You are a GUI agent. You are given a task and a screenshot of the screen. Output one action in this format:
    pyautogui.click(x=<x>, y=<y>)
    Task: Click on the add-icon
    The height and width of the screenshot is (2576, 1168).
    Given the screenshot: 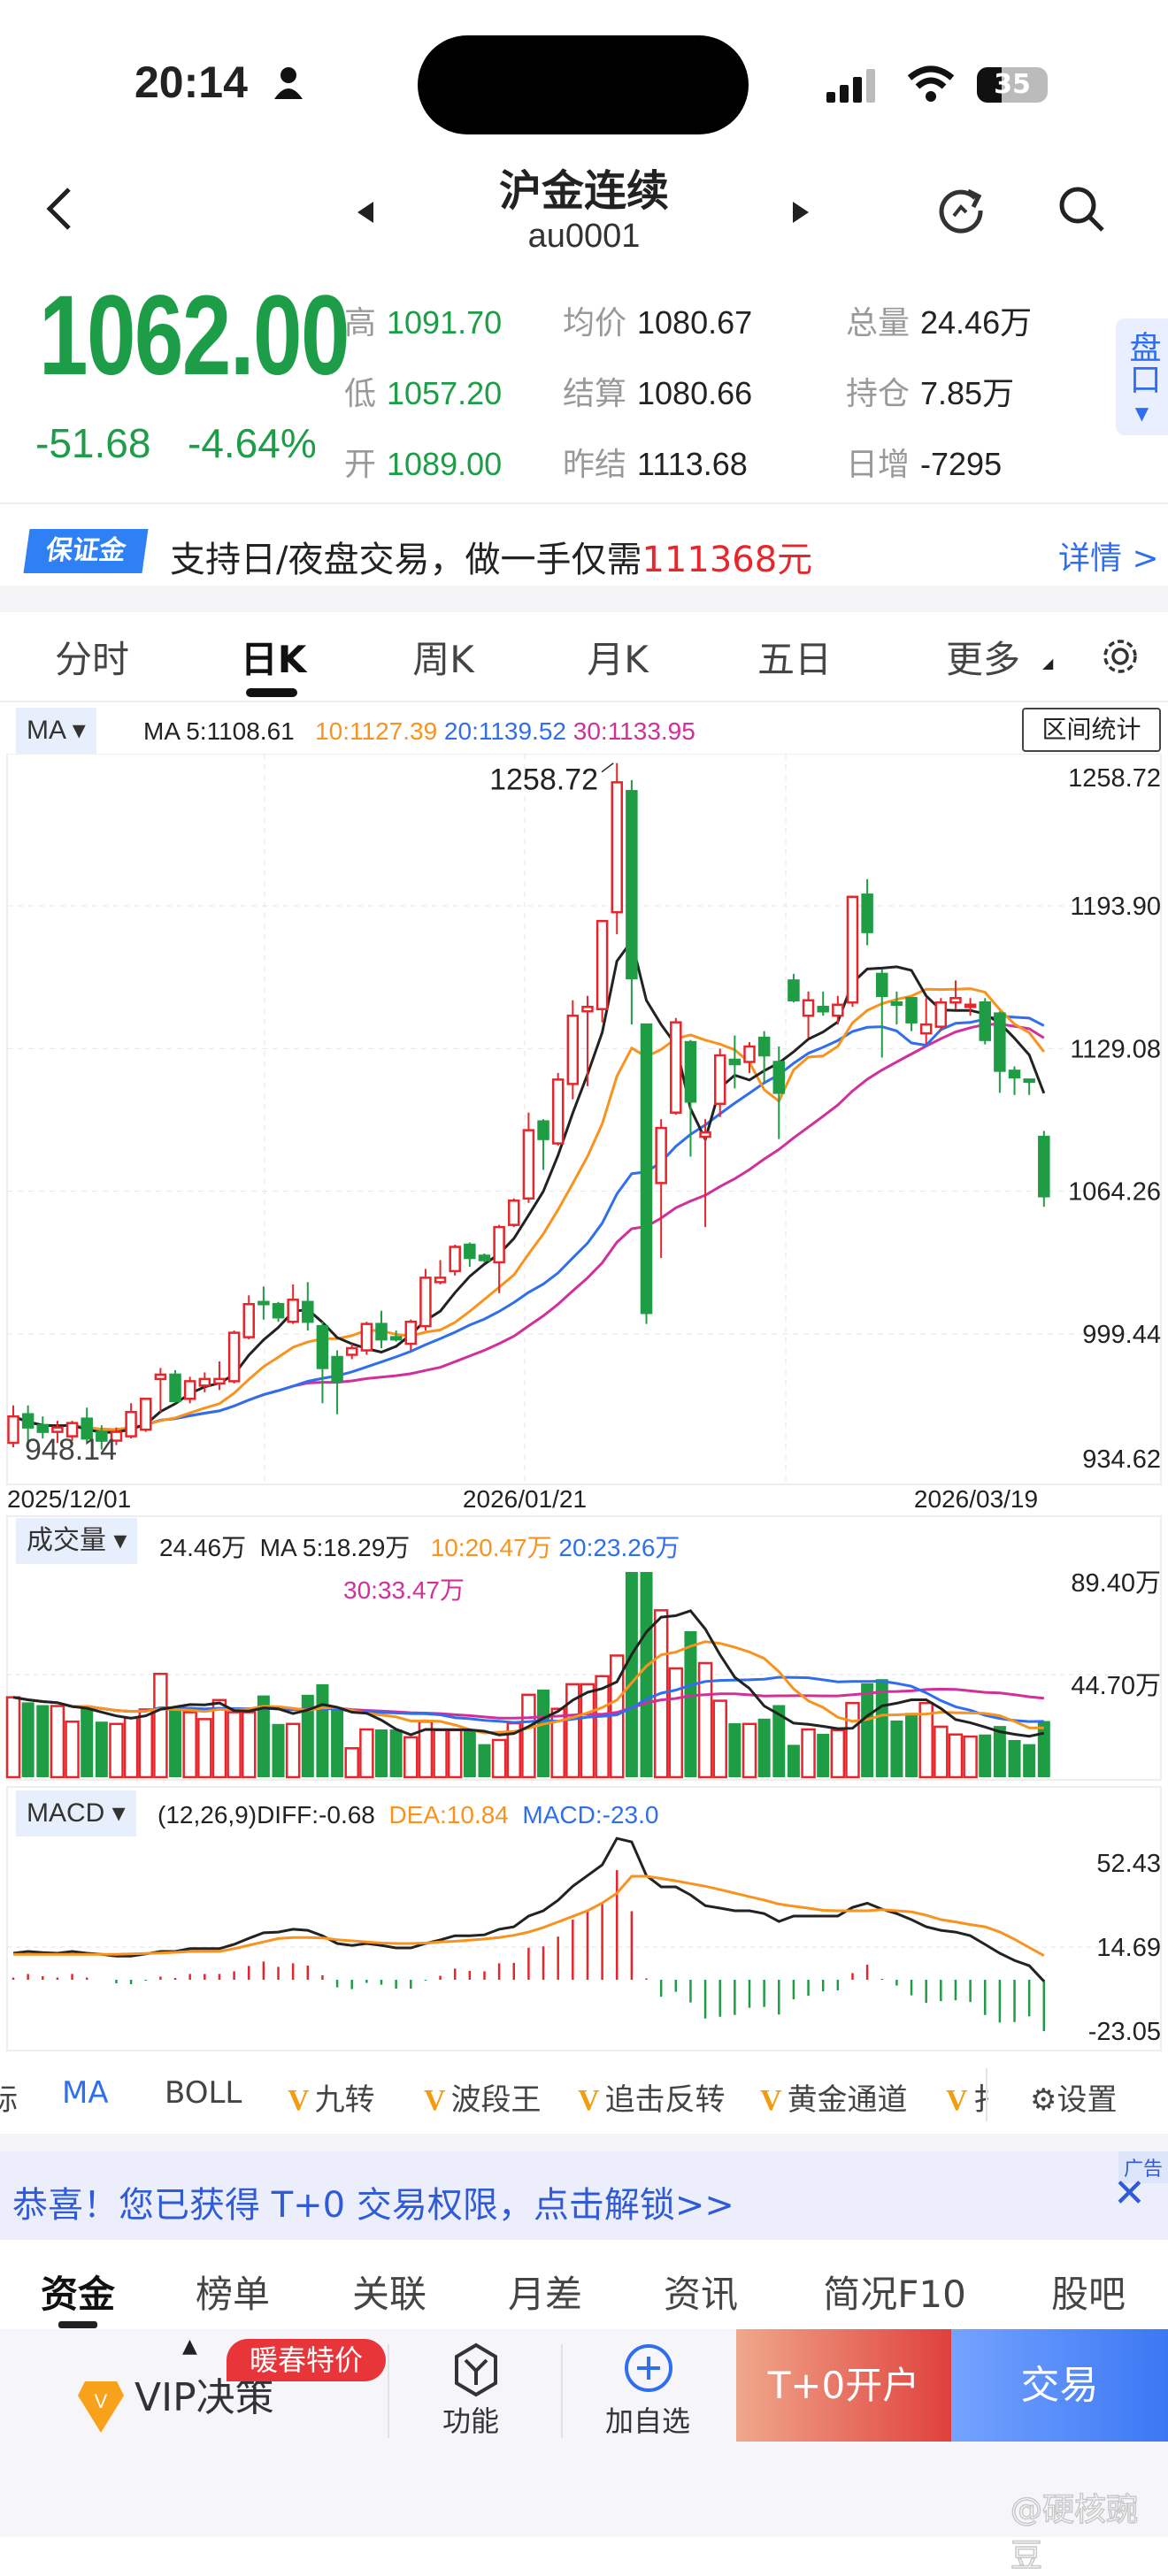 What is the action you would take?
    pyautogui.click(x=649, y=2368)
    